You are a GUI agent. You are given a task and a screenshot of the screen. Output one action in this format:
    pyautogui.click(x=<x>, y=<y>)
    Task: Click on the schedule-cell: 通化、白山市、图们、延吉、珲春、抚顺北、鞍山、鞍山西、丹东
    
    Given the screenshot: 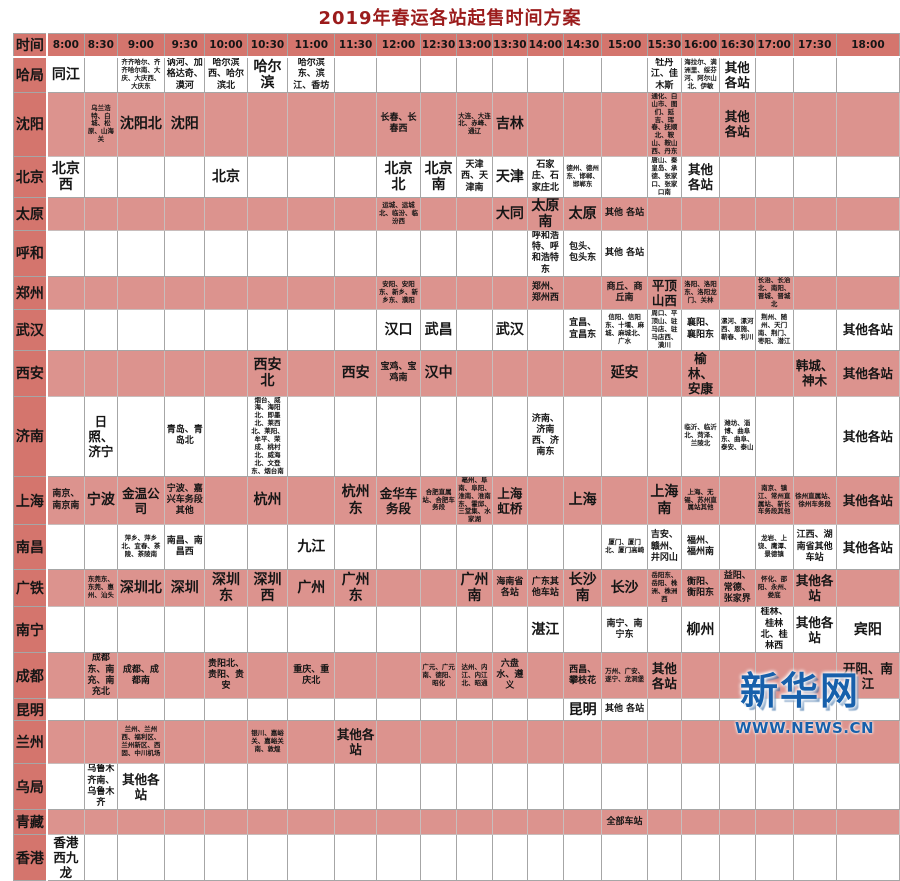 What is the action you would take?
    pyautogui.click(x=664, y=124)
    